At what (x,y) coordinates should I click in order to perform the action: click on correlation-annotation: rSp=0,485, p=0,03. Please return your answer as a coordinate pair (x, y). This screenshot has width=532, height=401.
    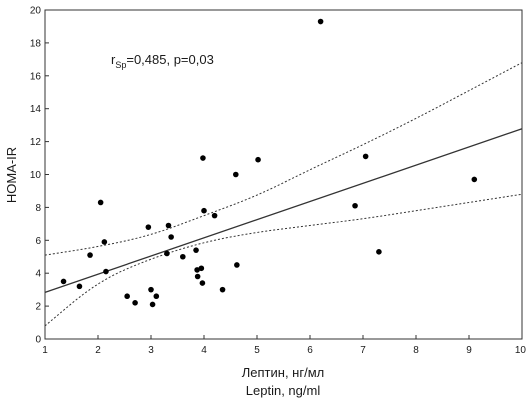
    Looking at the image, I should click on (162, 61).